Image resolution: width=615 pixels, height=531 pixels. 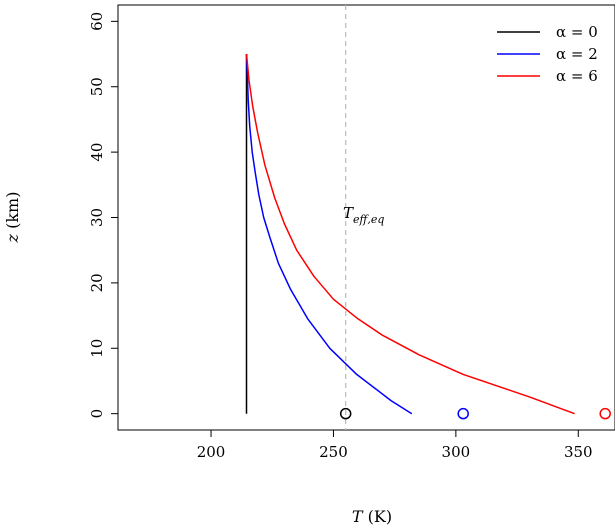 What do you see at coordinates (333, 452) in the screenshot?
I see `x-tick-label: 250` at bounding box center [333, 452].